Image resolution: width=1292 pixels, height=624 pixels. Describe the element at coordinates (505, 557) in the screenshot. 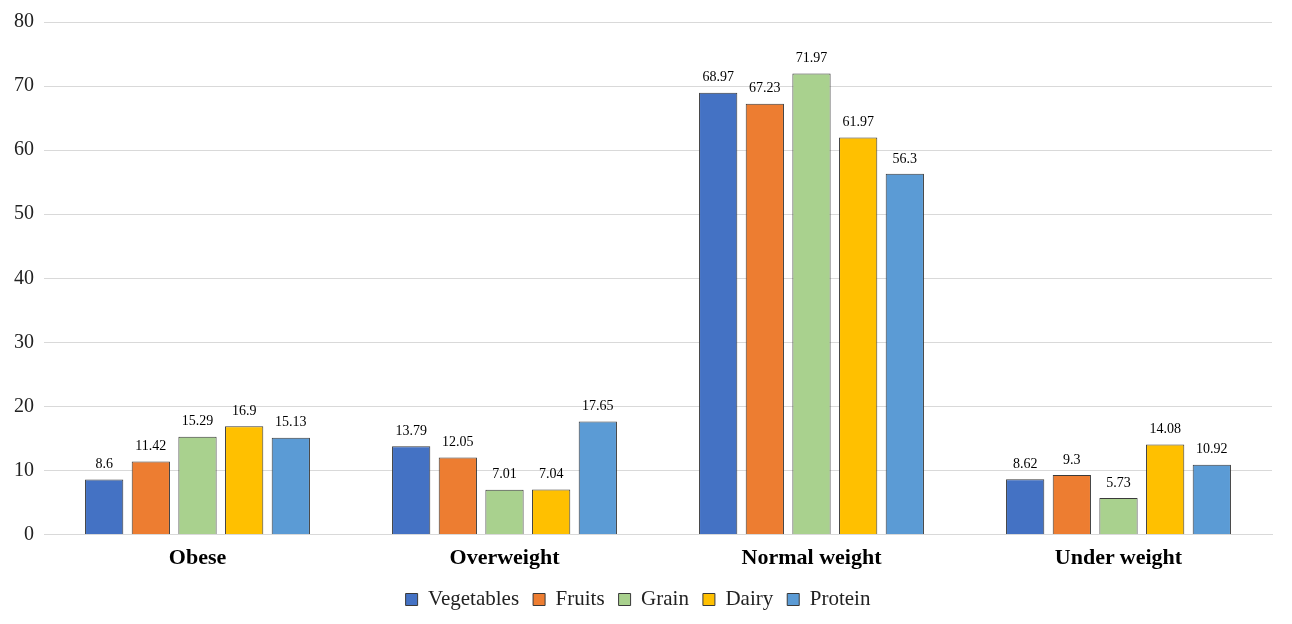

I see `x-tick-label: Overweight` at that location.